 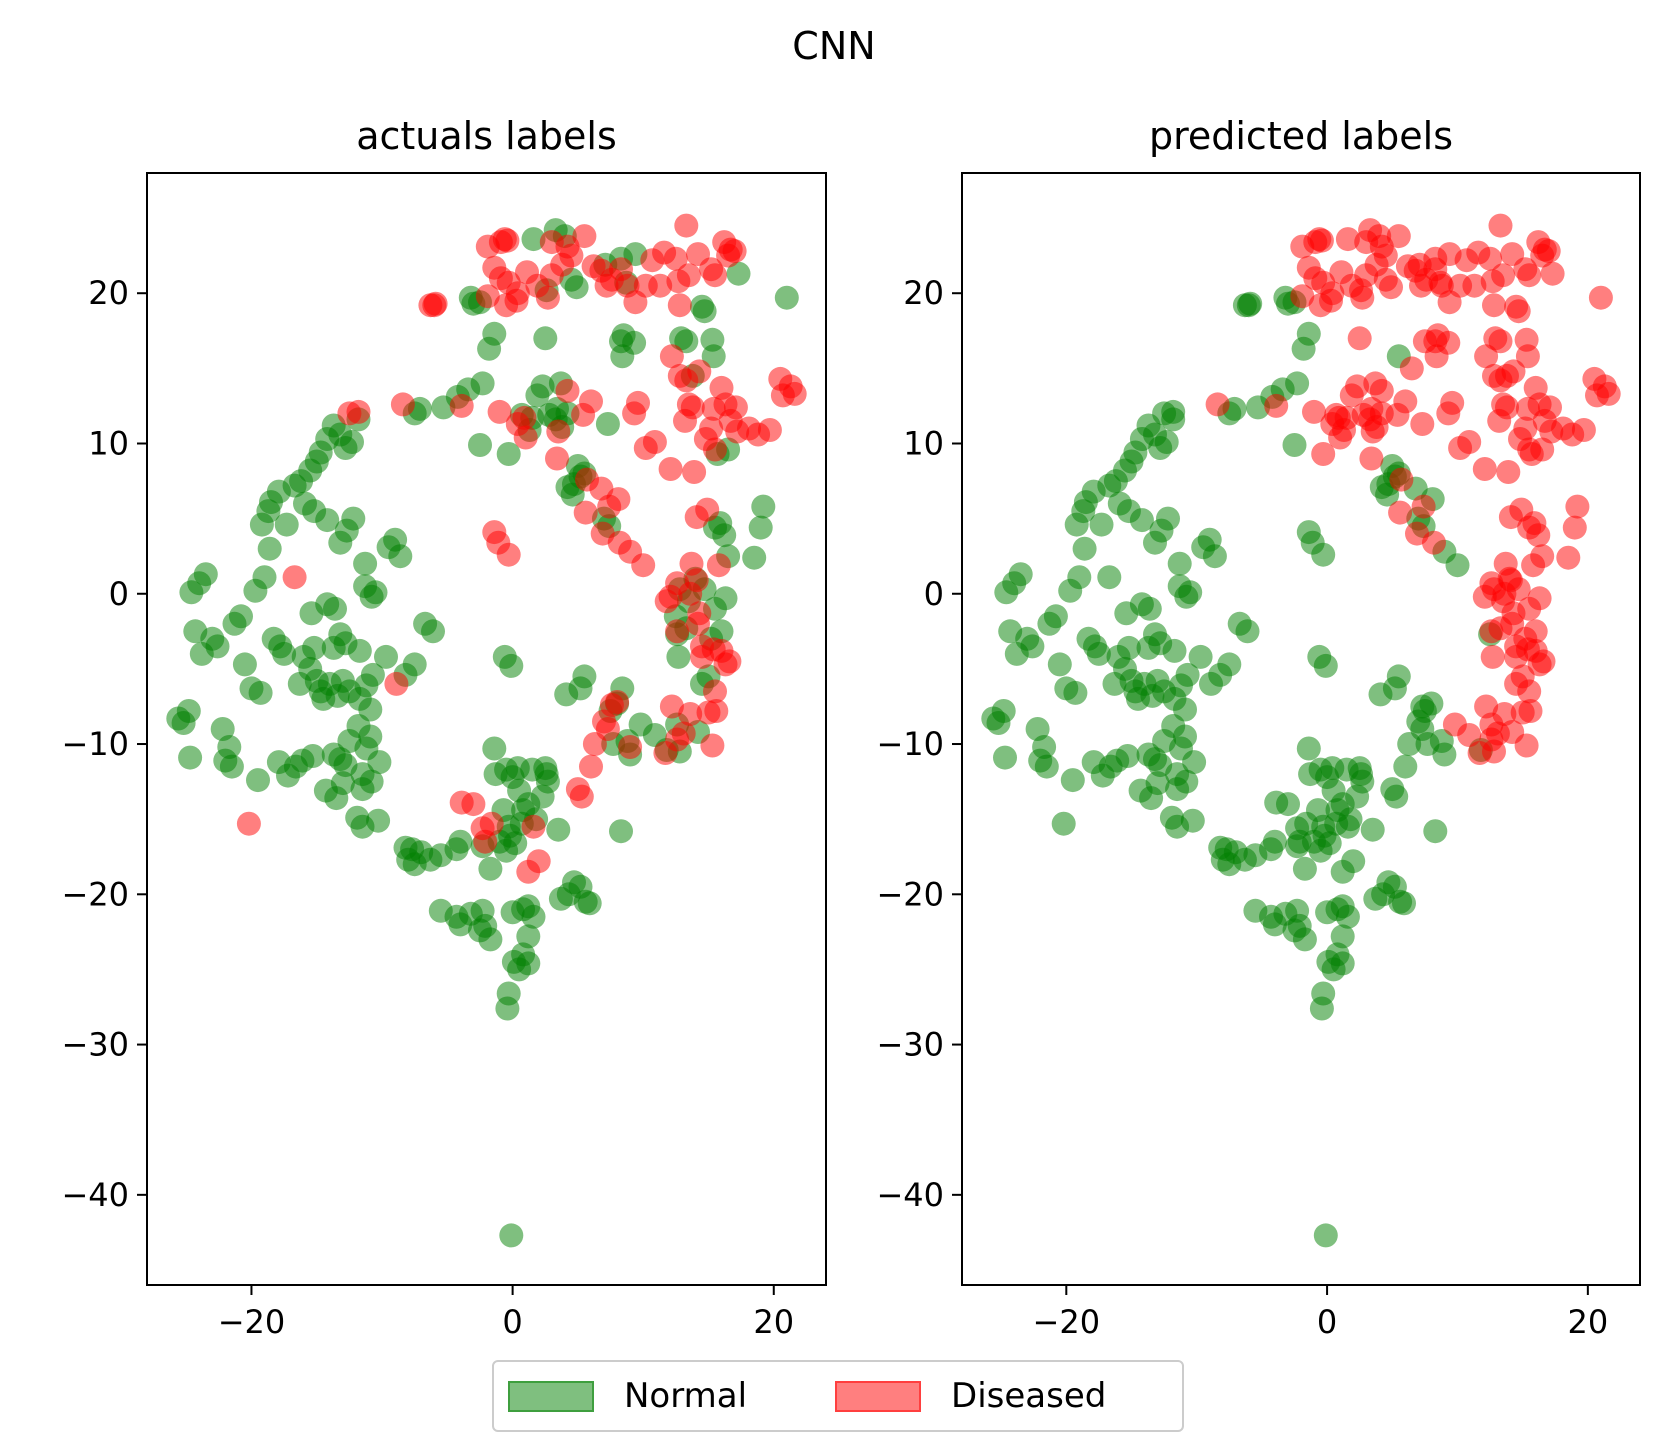 What do you see at coordinates (834, 46) in the screenshot?
I see `figure-title: CNN` at bounding box center [834, 46].